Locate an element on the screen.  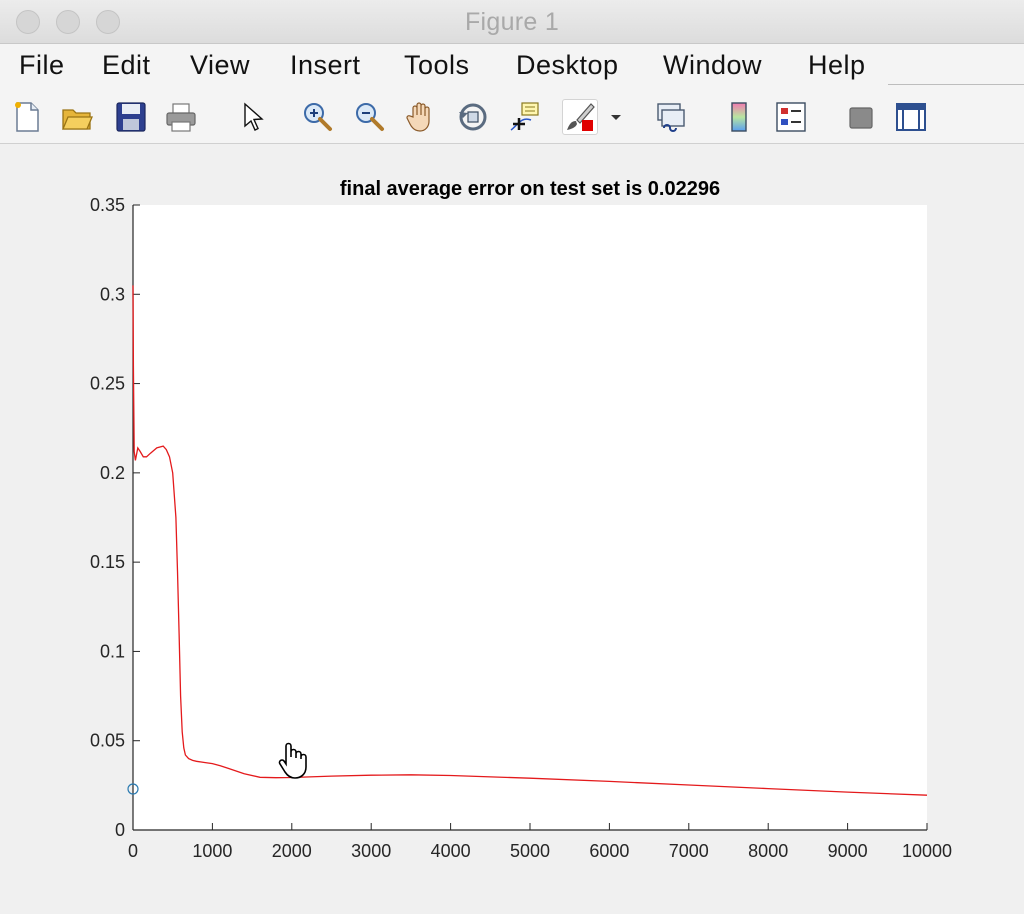
zoom-out-icon is located at coordinates (369, 117).